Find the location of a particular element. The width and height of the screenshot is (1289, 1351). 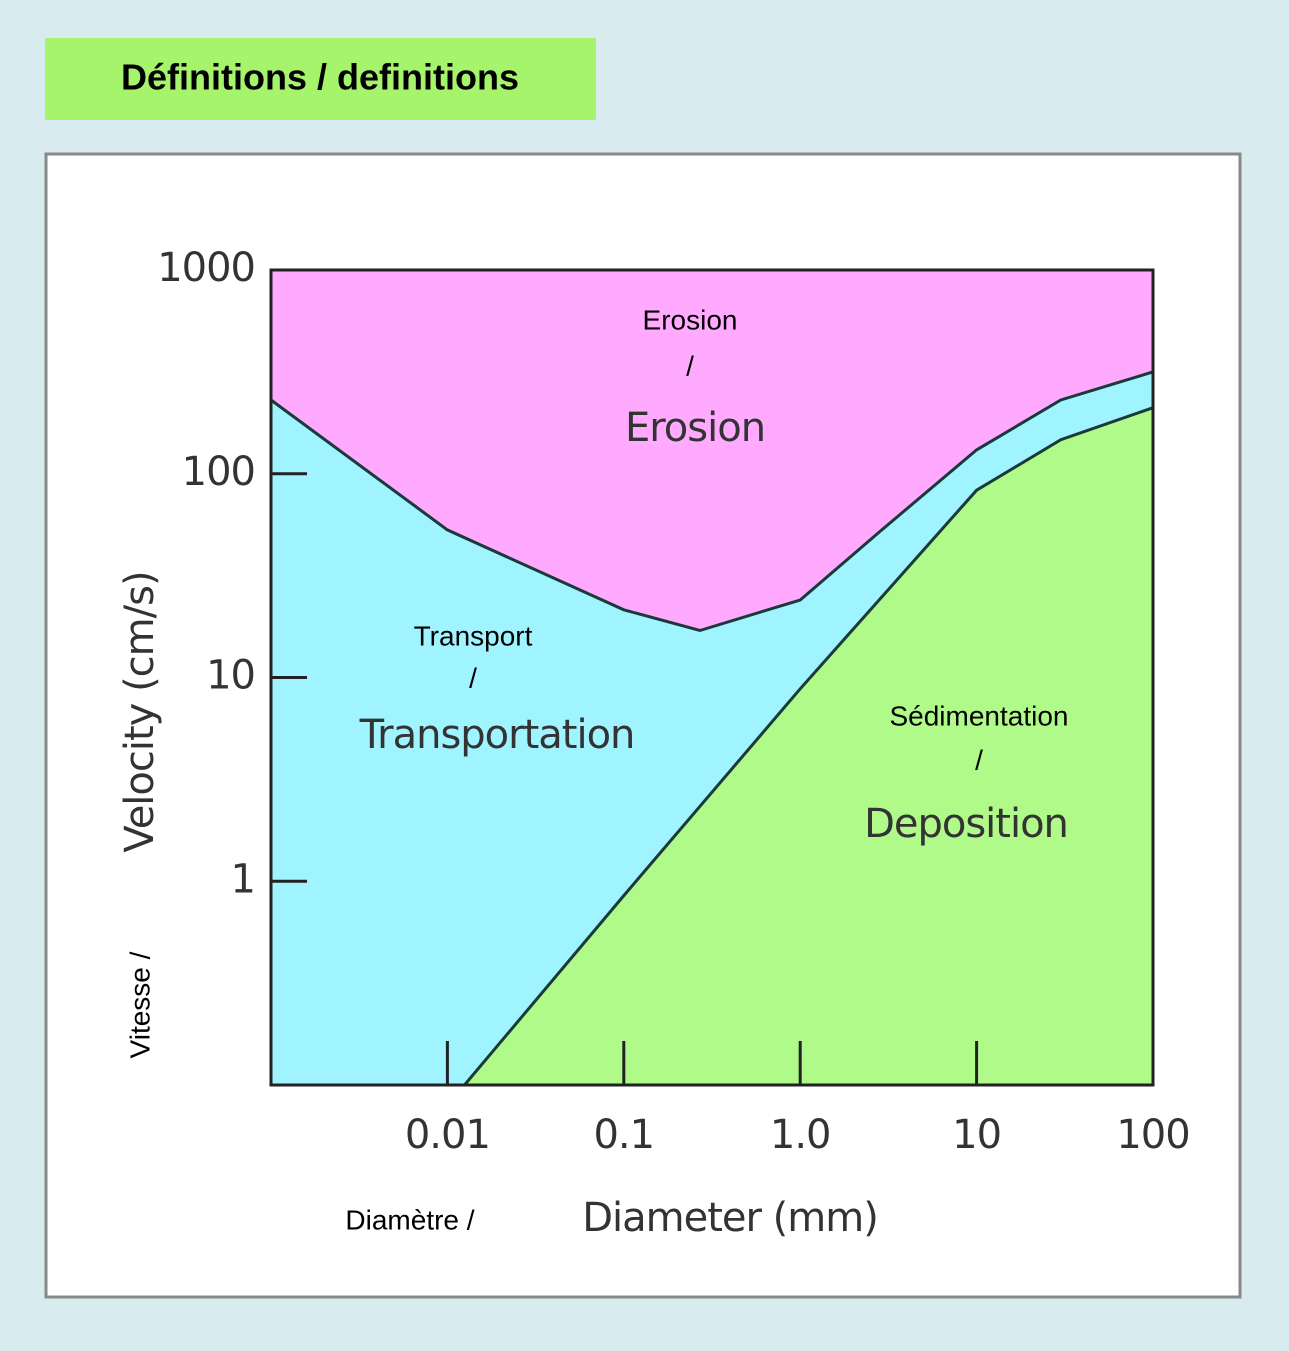

x-axis-title: Diameter (mm) is located at coordinates (730, 1218).